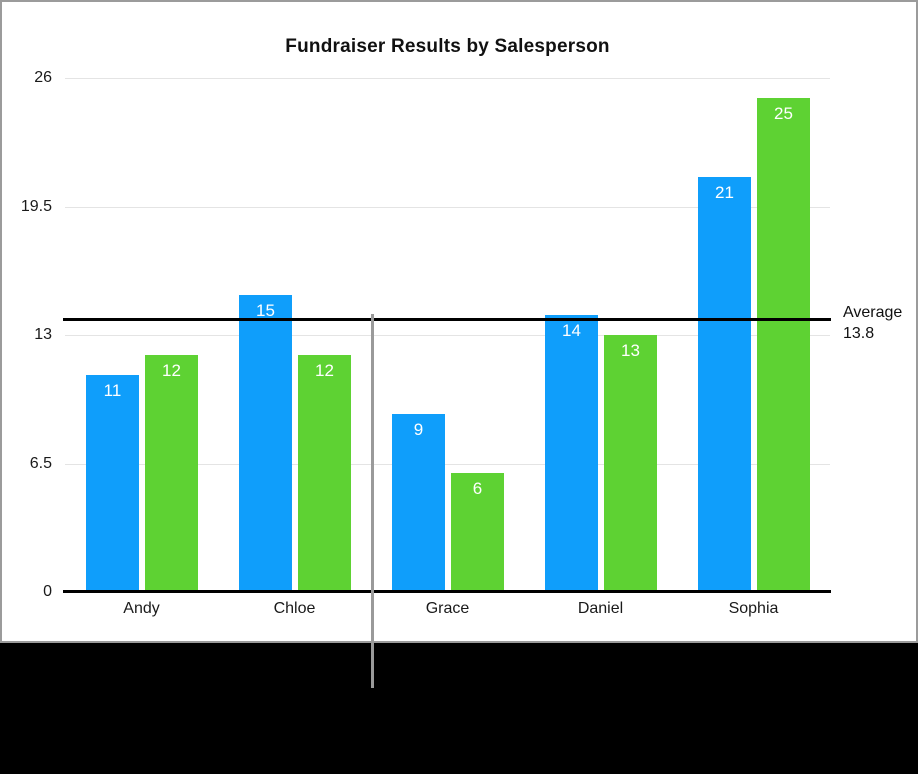 This screenshot has height=774, width=918. I want to click on bar-value-label: 9, so click(418, 429).